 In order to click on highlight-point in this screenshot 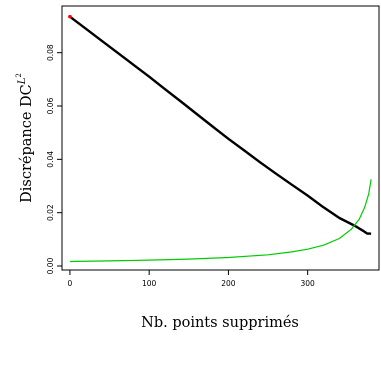, I will do `click(70, 16)`.